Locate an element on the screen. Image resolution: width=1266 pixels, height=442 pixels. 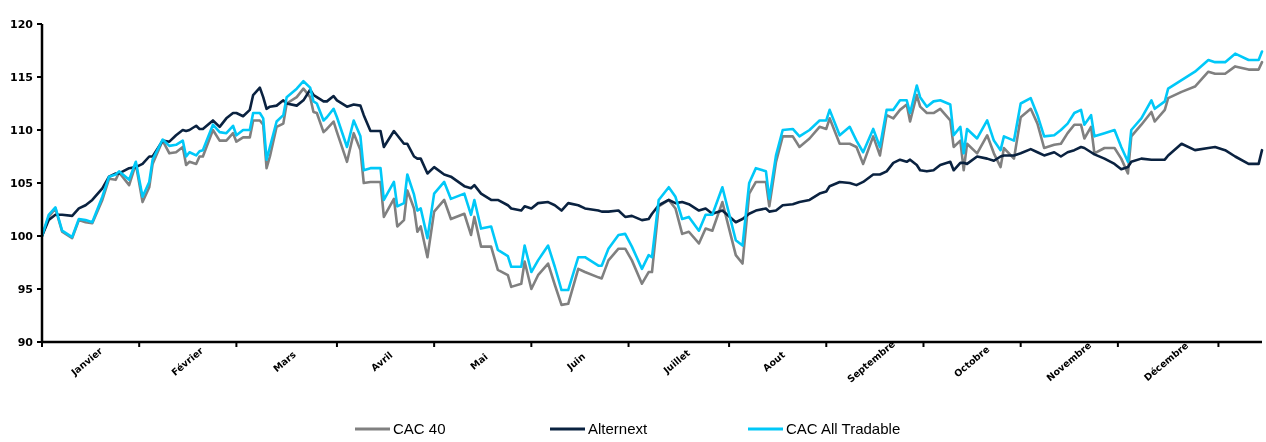
y-tick-label: 105 is located at coordinates (21, 183).